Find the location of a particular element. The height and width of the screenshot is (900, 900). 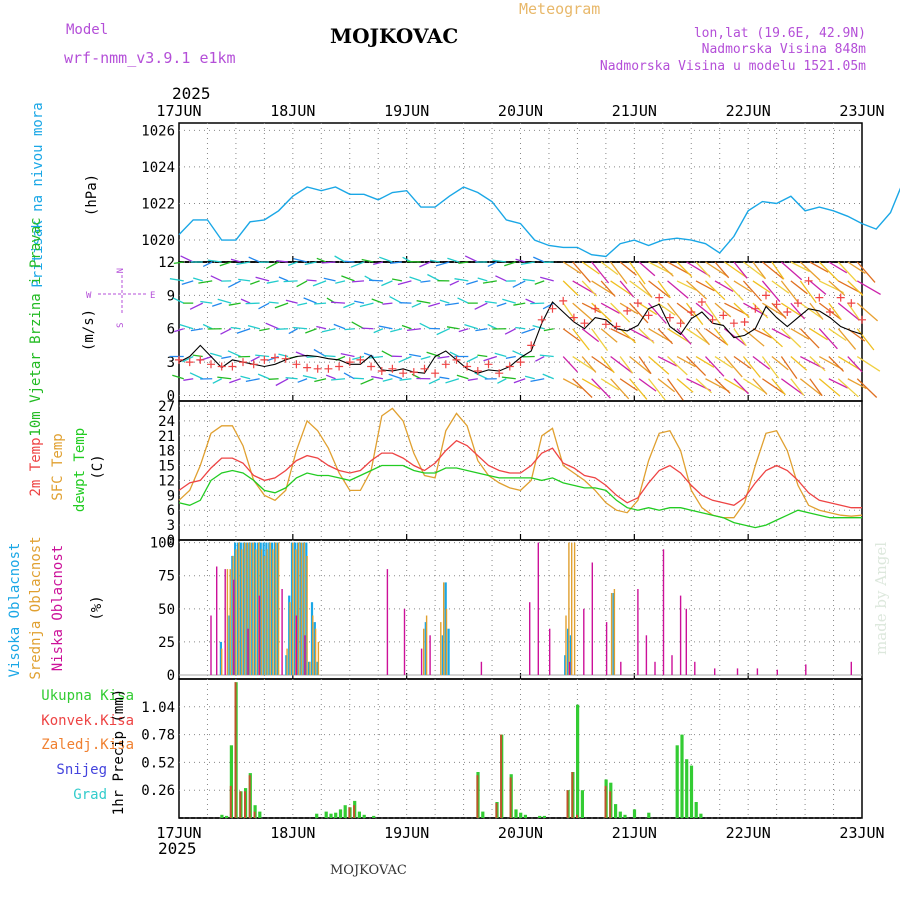

cloud-axis-title-mid: Srednja Oblacnost is located at coordinates (36, 607).